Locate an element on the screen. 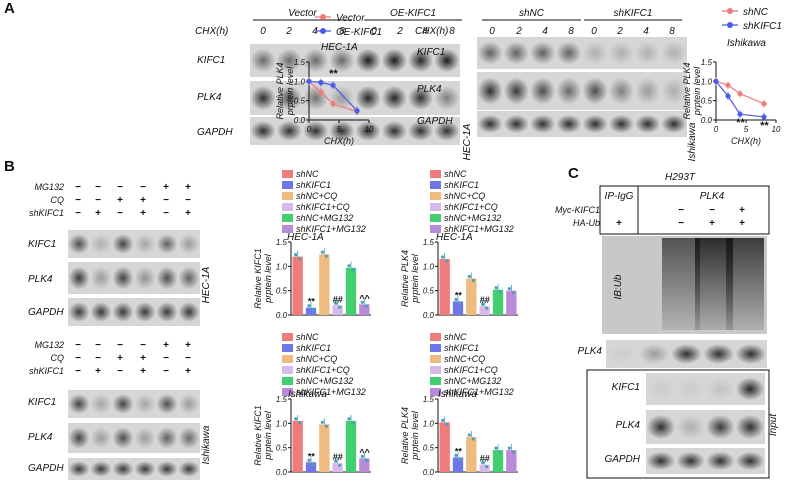  series-line is located at coordinates (740, 99).